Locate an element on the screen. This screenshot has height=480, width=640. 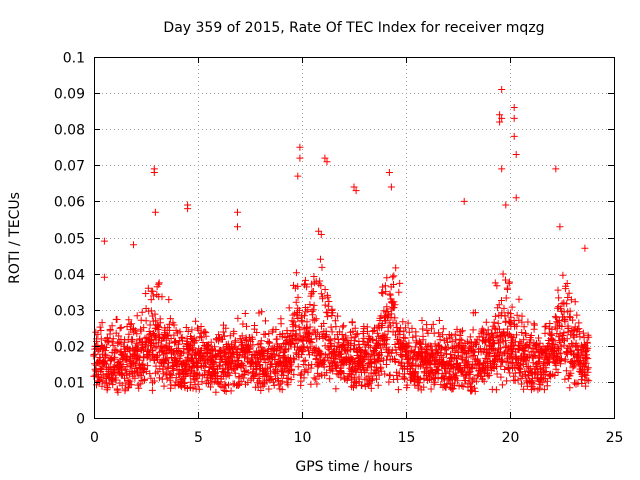
x-tick-label: 20 is located at coordinates (511, 438).